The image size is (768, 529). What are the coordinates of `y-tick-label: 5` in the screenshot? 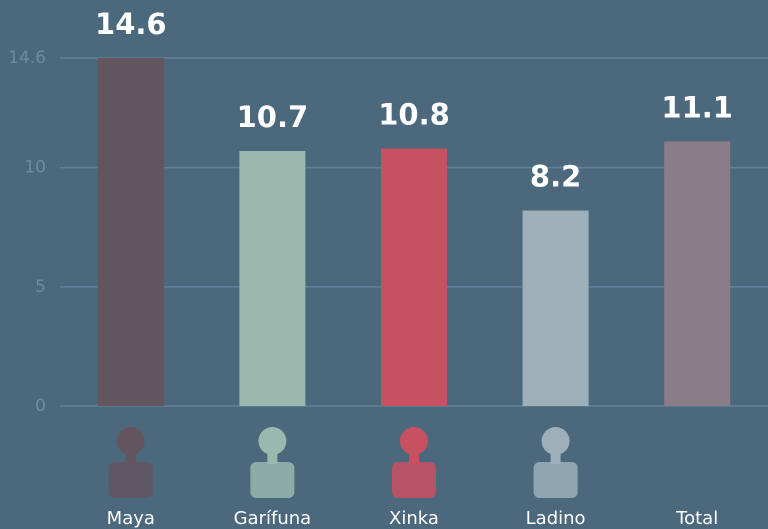 It's located at (40, 287).